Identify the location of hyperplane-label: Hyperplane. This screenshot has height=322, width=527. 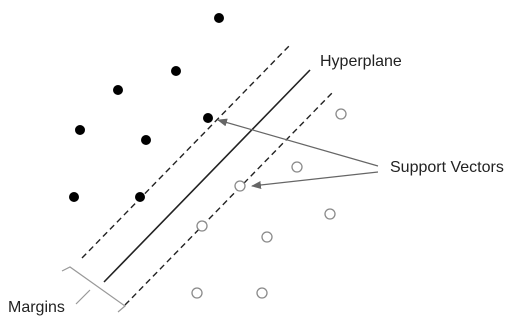
(361, 61).